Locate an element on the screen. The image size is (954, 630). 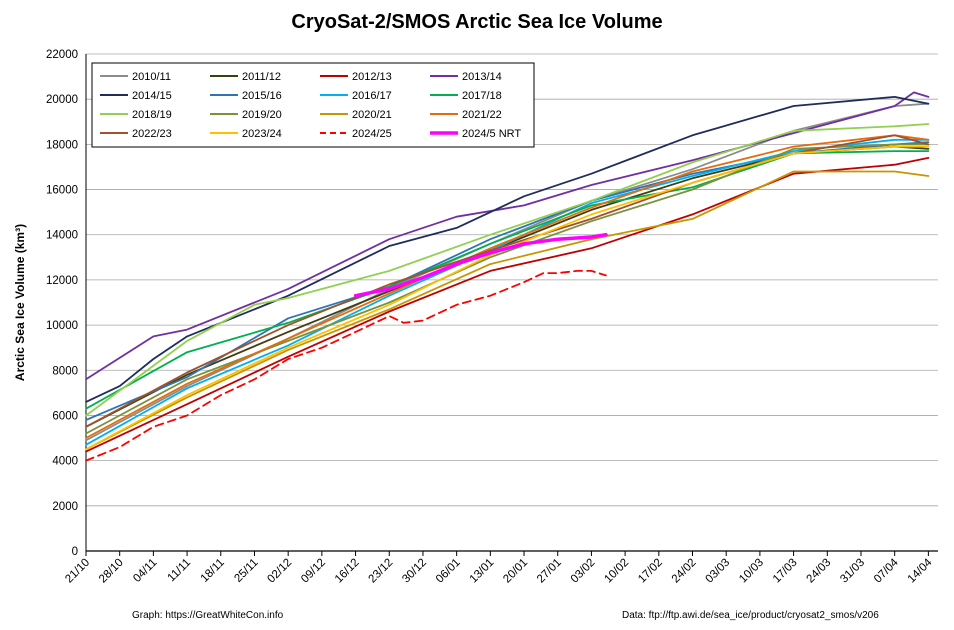
y-tick-label: 16000 is located at coordinates (62, 191).